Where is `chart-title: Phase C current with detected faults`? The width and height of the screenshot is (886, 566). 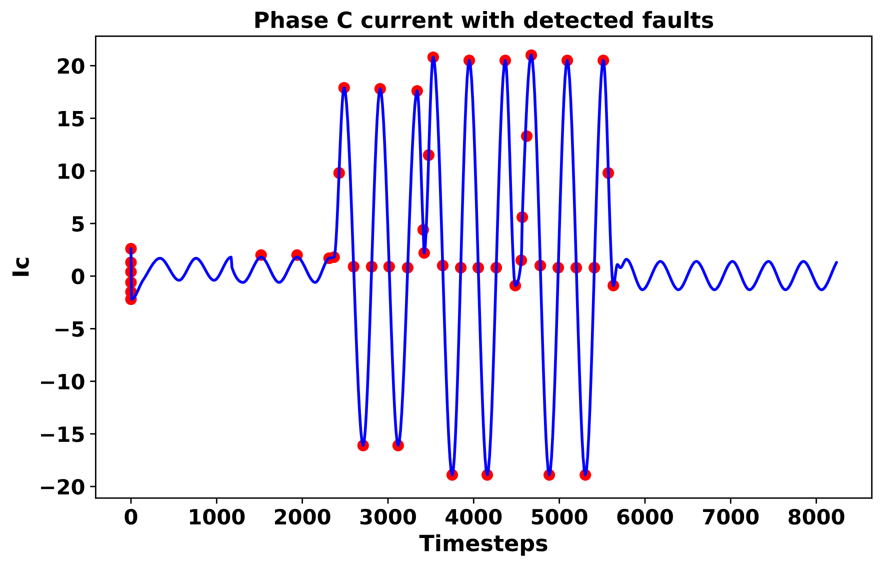 chart-title: Phase C current with detected faults is located at coordinates (484, 19).